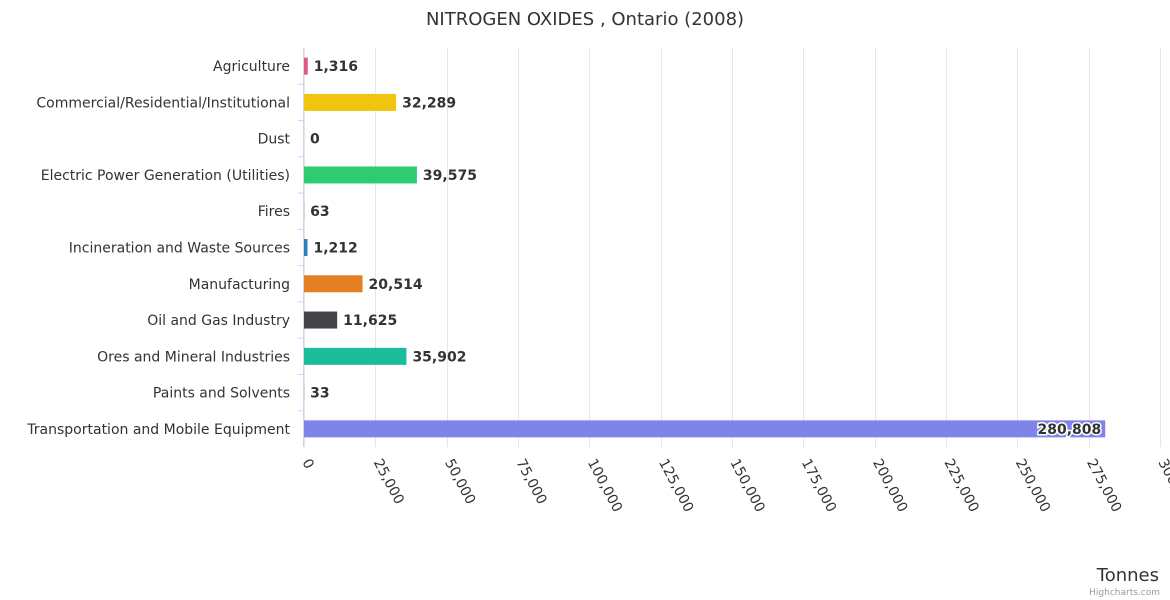 The height and width of the screenshot is (600, 1170). What do you see at coordinates (218, 321) in the screenshot?
I see `category-label: Oil and Gas Industry` at bounding box center [218, 321].